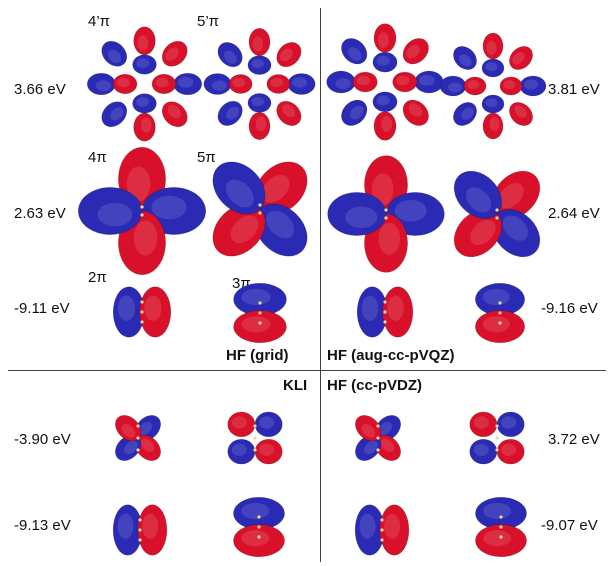 Image resolution: width=614 pixels, height=566 pixels. I want to click on method-label-hf-grid: HF (grid), so click(257, 355).